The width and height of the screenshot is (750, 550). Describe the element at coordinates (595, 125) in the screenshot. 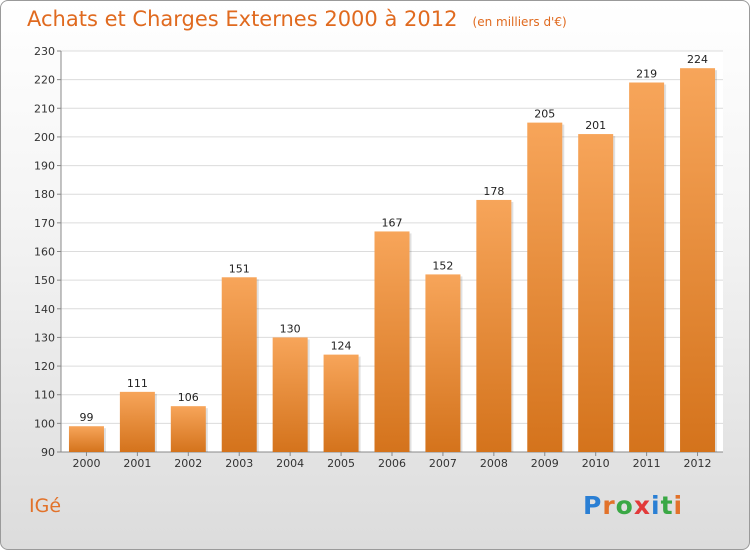

I see `bar-value-label: 201` at that location.